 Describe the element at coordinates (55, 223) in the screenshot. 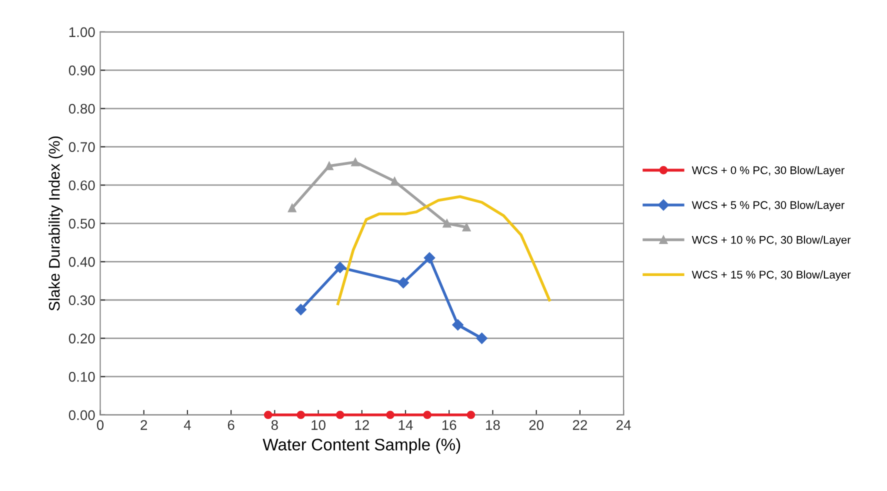

I see `y-axis-title: Slake Durability Index (%)` at that location.